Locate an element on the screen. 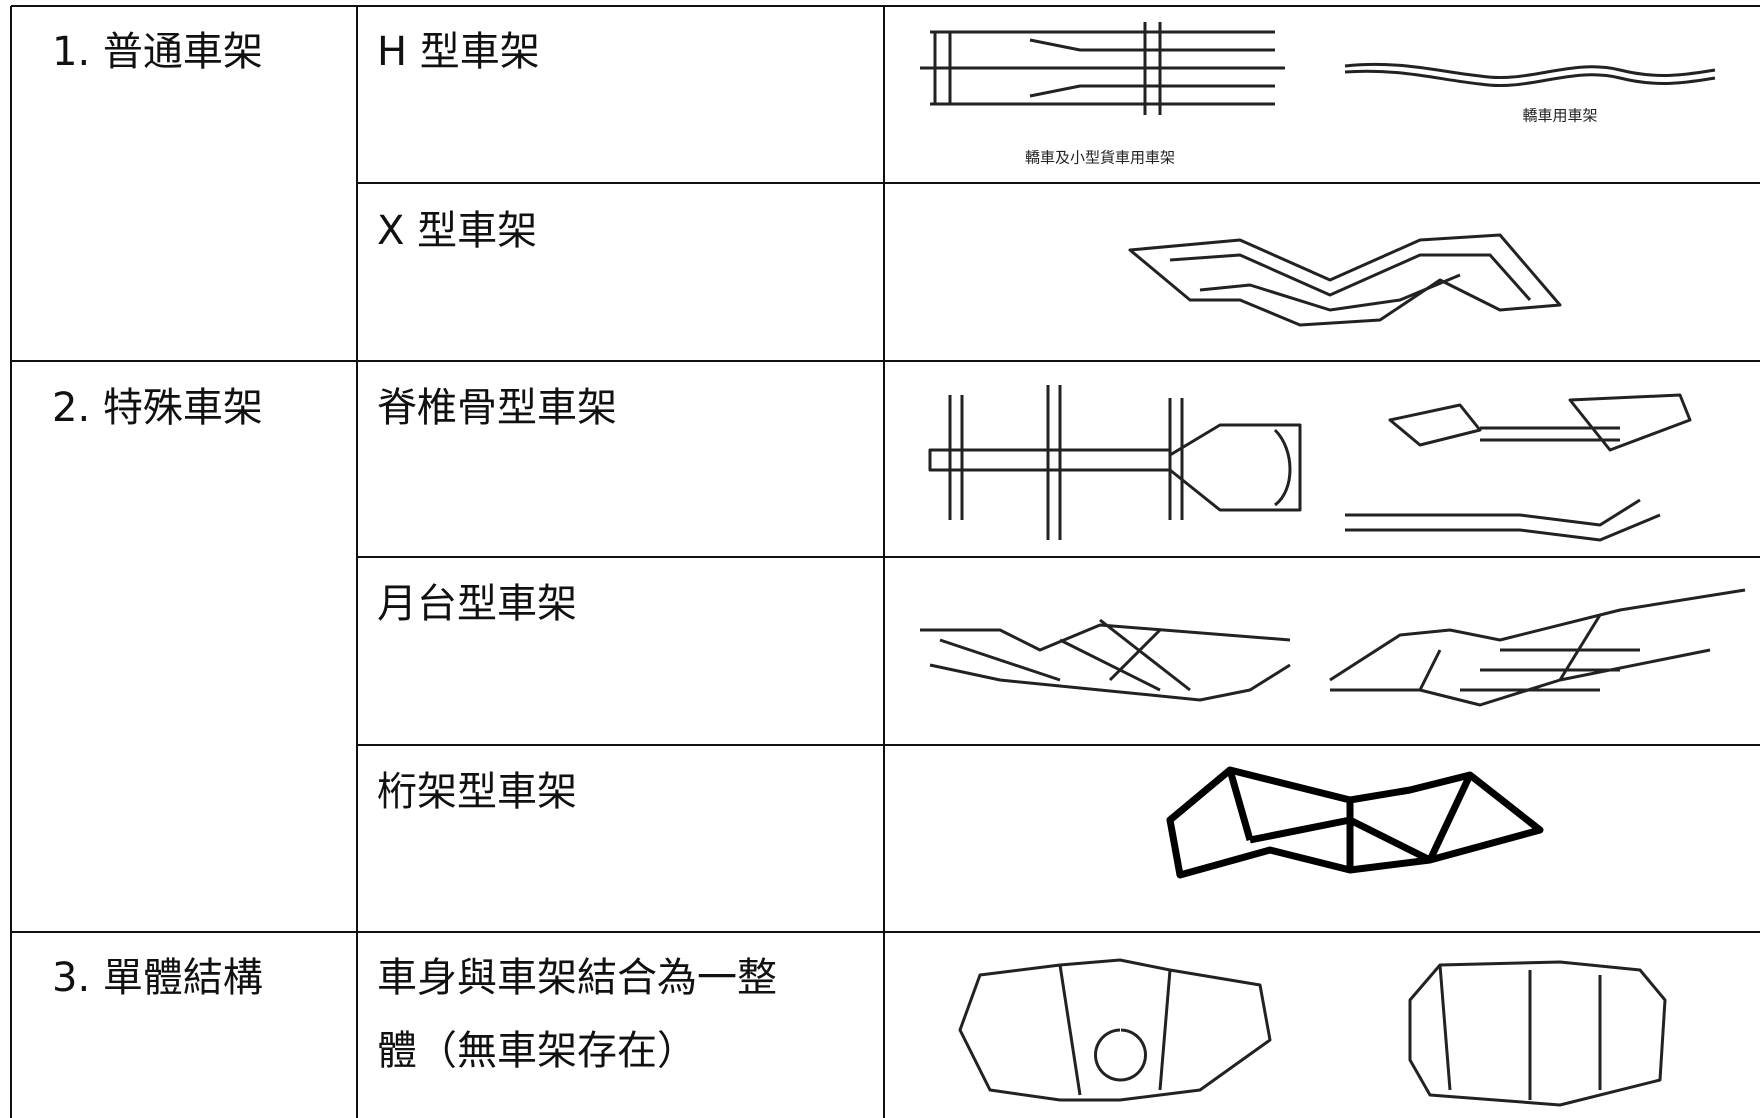 The width and height of the screenshot is (1760, 1118). frame-type: 體（無車架存在） is located at coordinates (537, 1051).